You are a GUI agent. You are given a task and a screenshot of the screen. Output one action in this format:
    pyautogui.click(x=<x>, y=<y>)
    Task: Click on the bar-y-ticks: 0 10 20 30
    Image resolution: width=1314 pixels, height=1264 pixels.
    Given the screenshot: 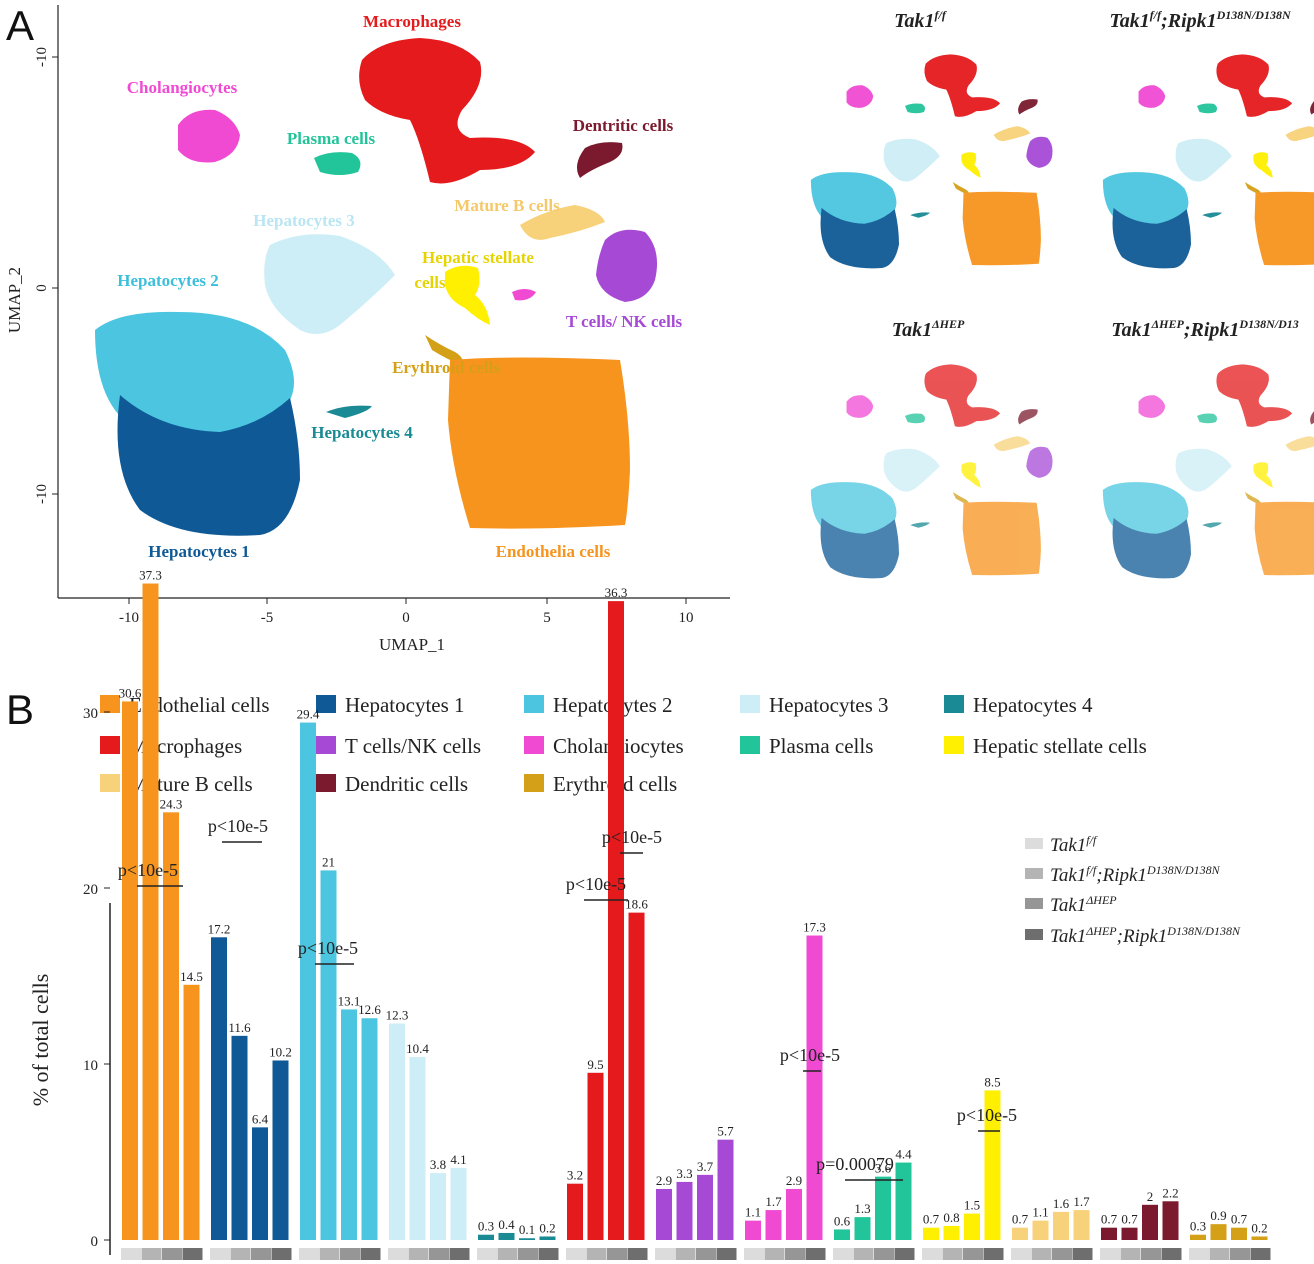 What is the action you would take?
    pyautogui.click(x=96, y=978)
    